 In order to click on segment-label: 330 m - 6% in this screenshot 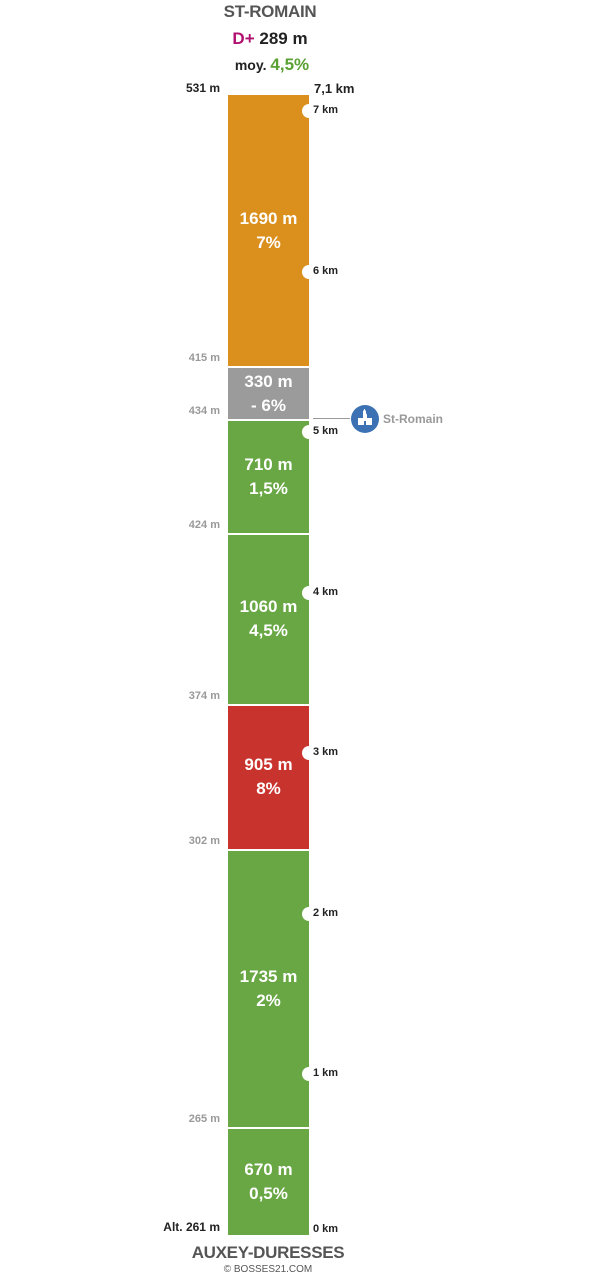, I will do `click(268, 394)`.